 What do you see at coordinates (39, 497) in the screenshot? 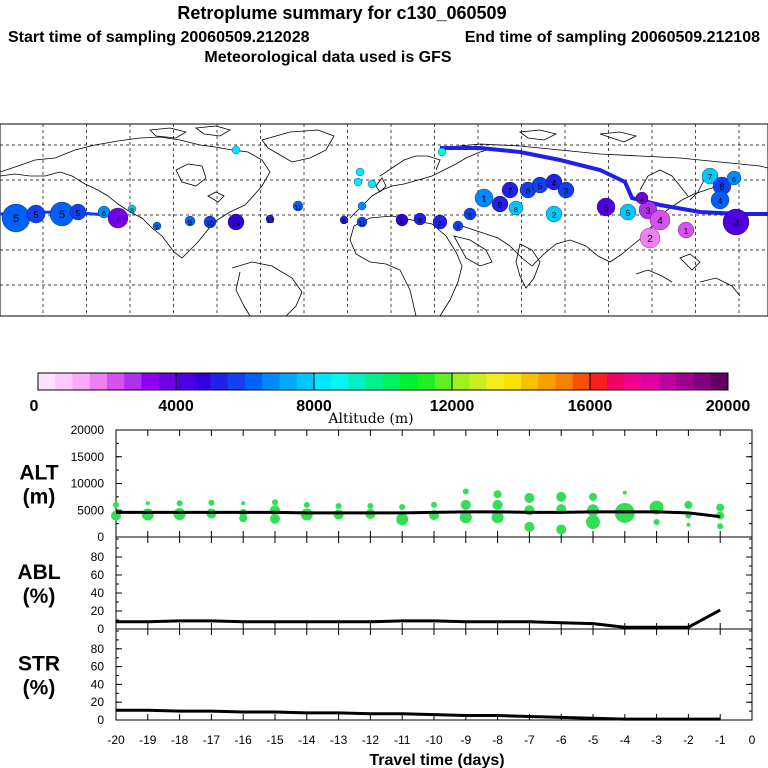
I see `panel-unit-label: (m)` at bounding box center [39, 497].